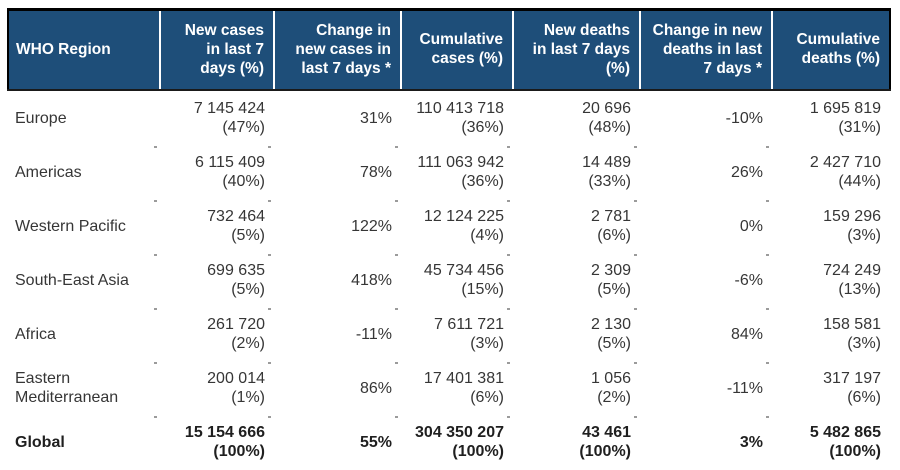 This screenshot has width=900, height=470. Describe the element at coordinates (706, 334) in the screenshot. I see `cell-change-new-deaths: 84%` at that location.